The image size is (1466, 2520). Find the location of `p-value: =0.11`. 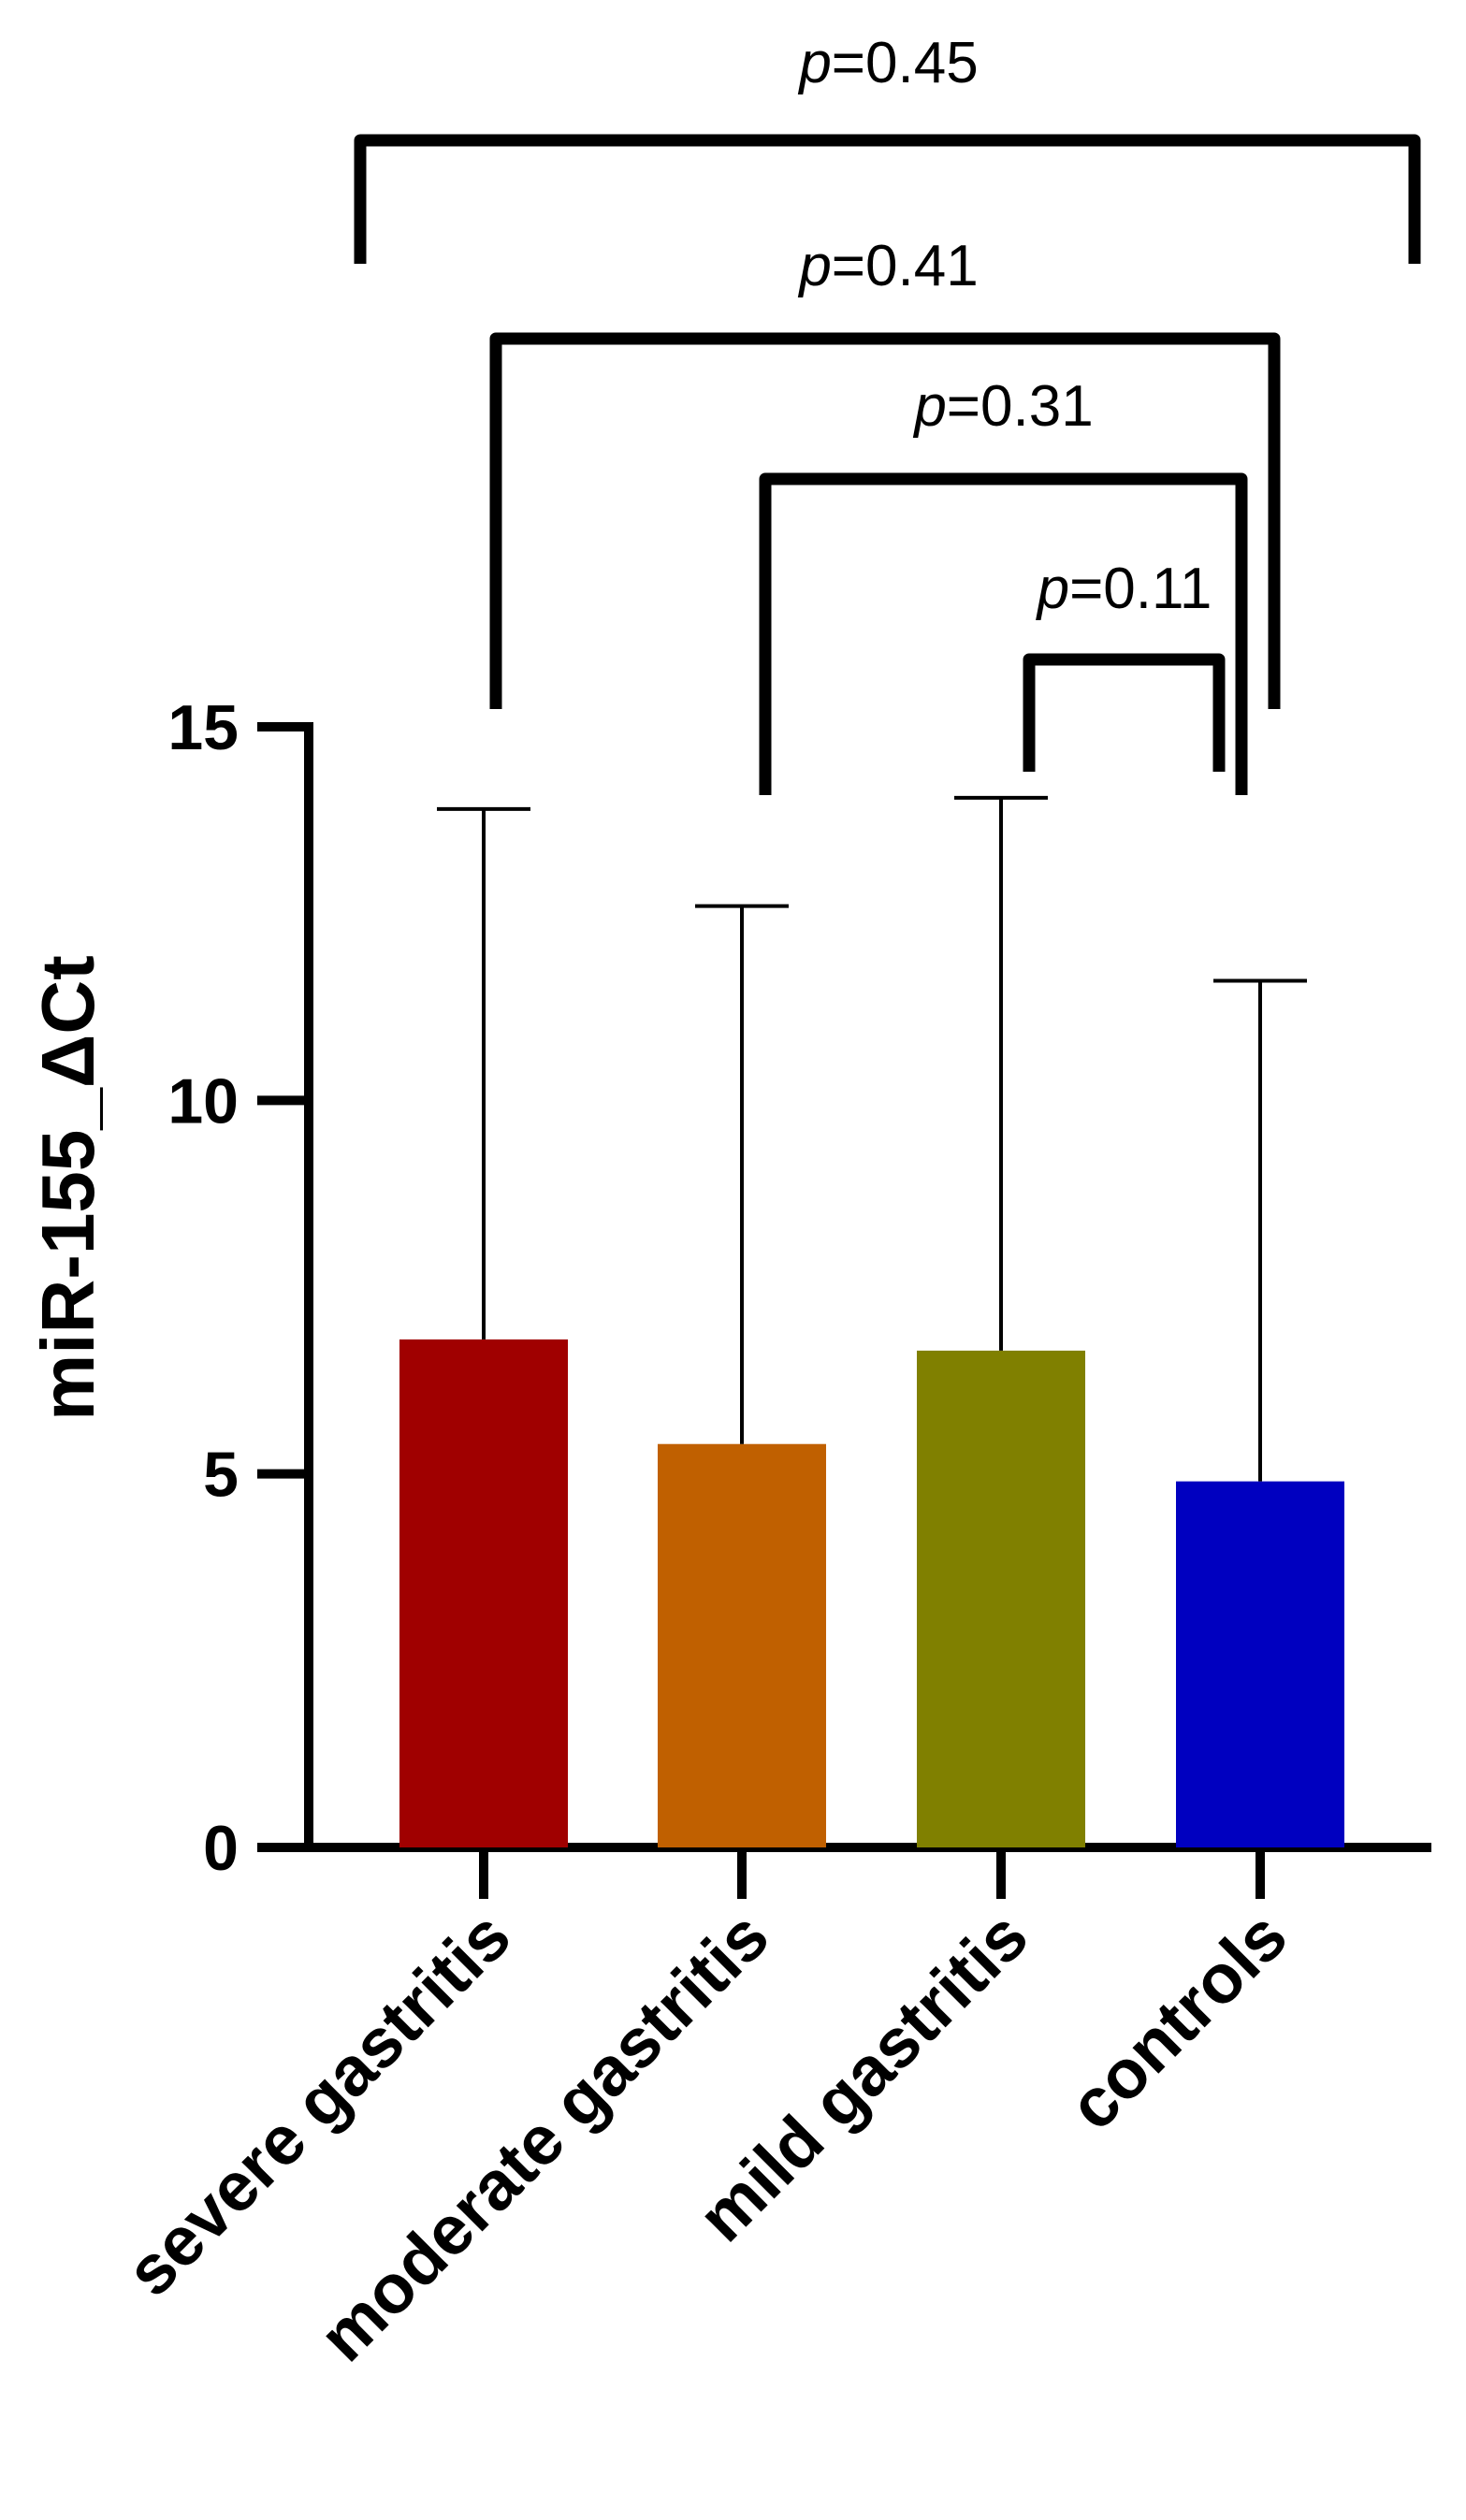

p-value: =0.11 is located at coordinates (1140, 589).